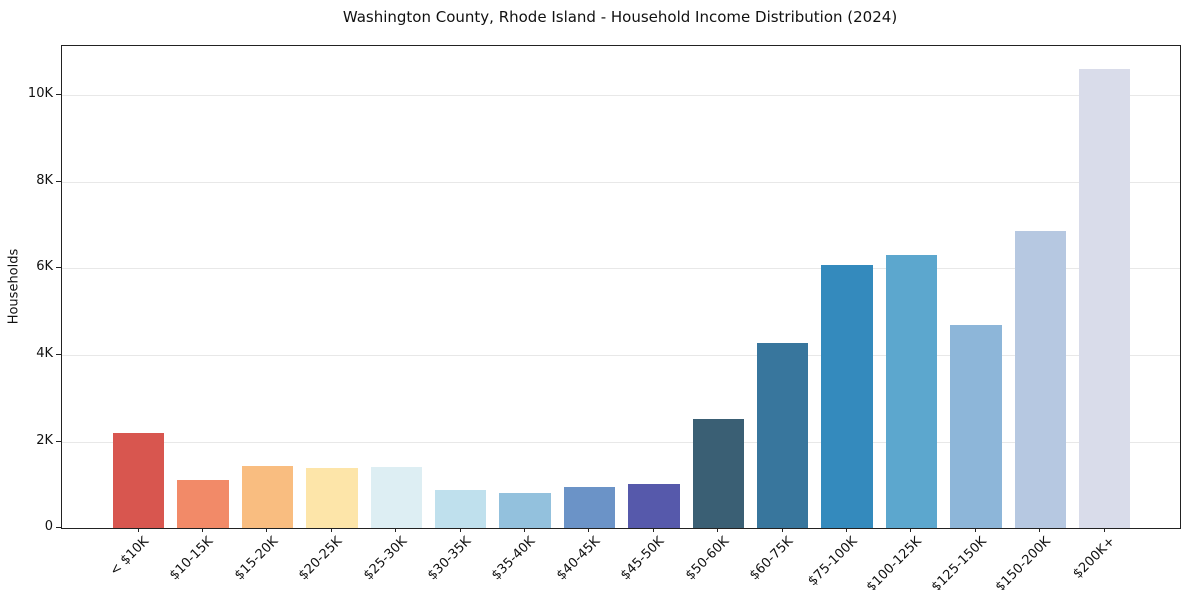  I want to click on x-tick-label-text: $40-45K, so click(578, 559).